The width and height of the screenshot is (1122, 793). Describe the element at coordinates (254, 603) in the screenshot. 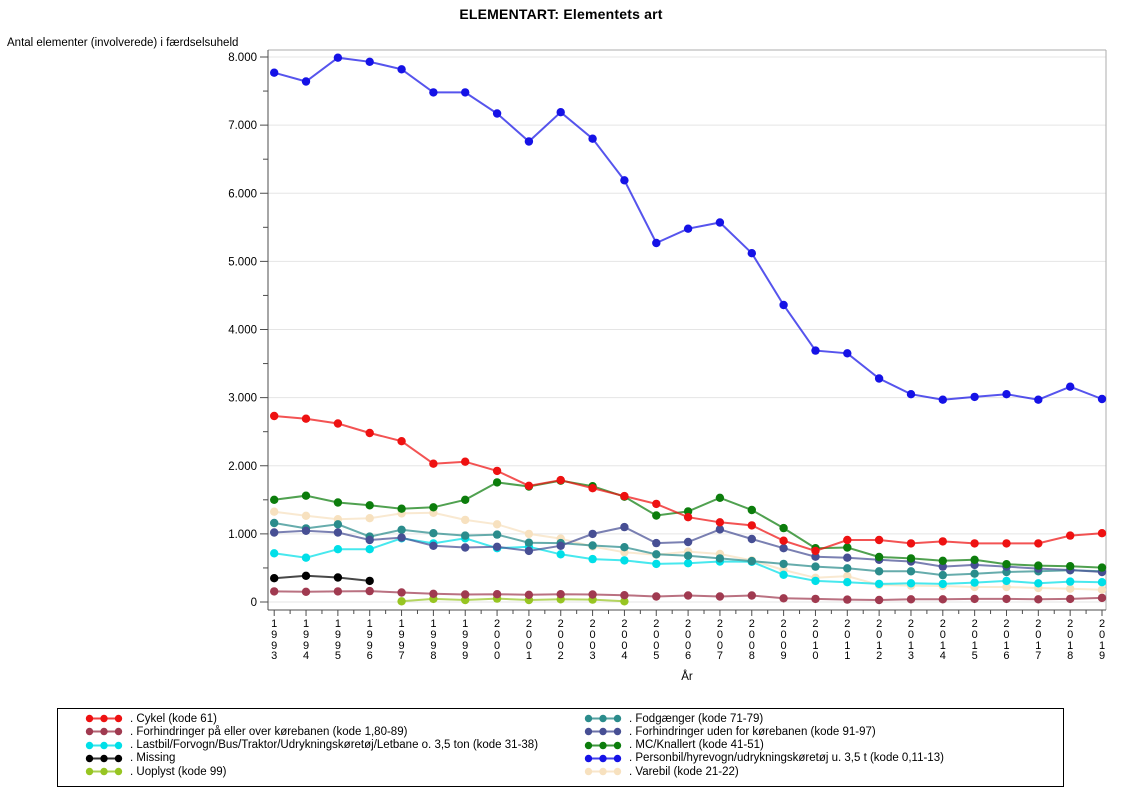

I see `y-tick-label: 0` at that location.